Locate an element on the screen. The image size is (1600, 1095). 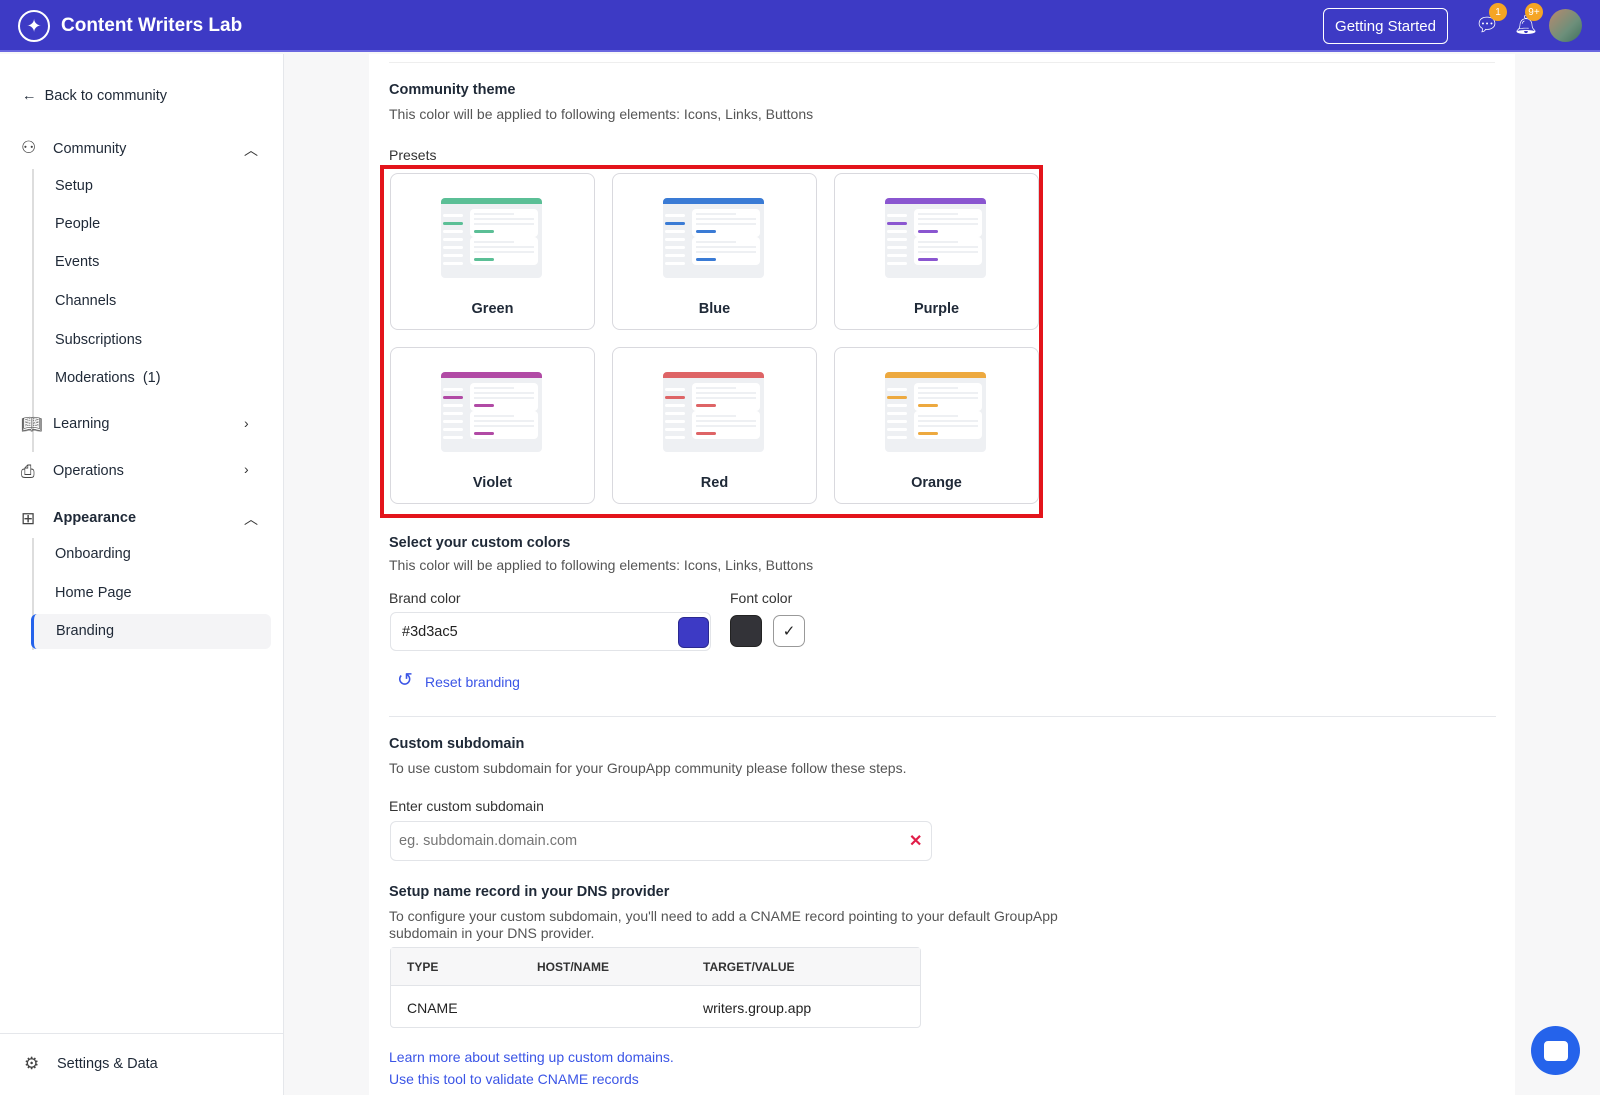
sidebar-item-events: Events is located at coordinates (77, 262).